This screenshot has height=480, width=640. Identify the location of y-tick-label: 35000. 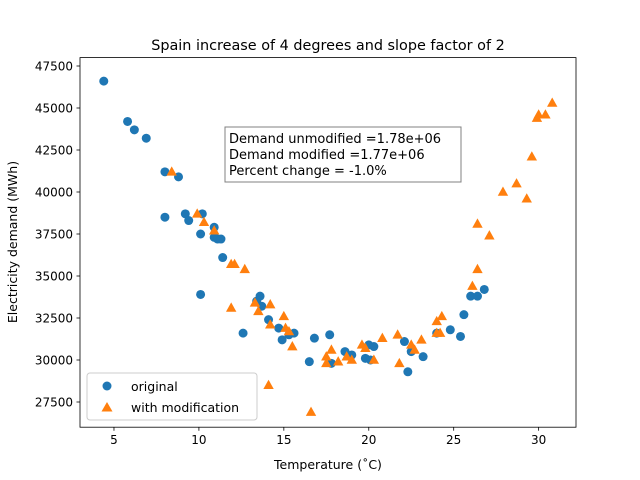
(54, 277).